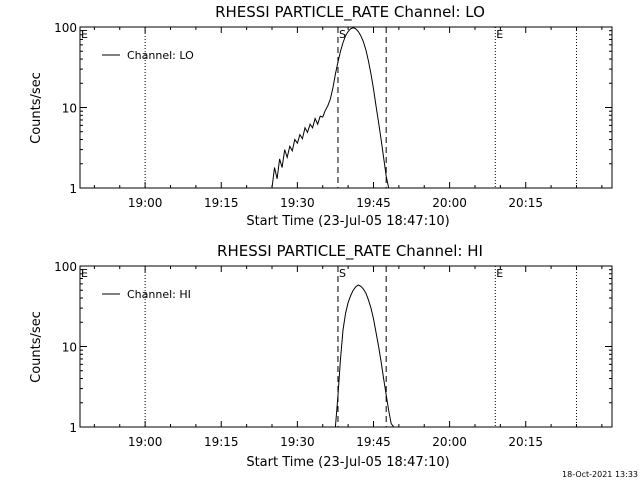 The width and height of the screenshot is (640, 480). What do you see at coordinates (160, 55) in the screenshot?
I see `lo-legend-label: Channel: LO` at bounding box center [160, 55].